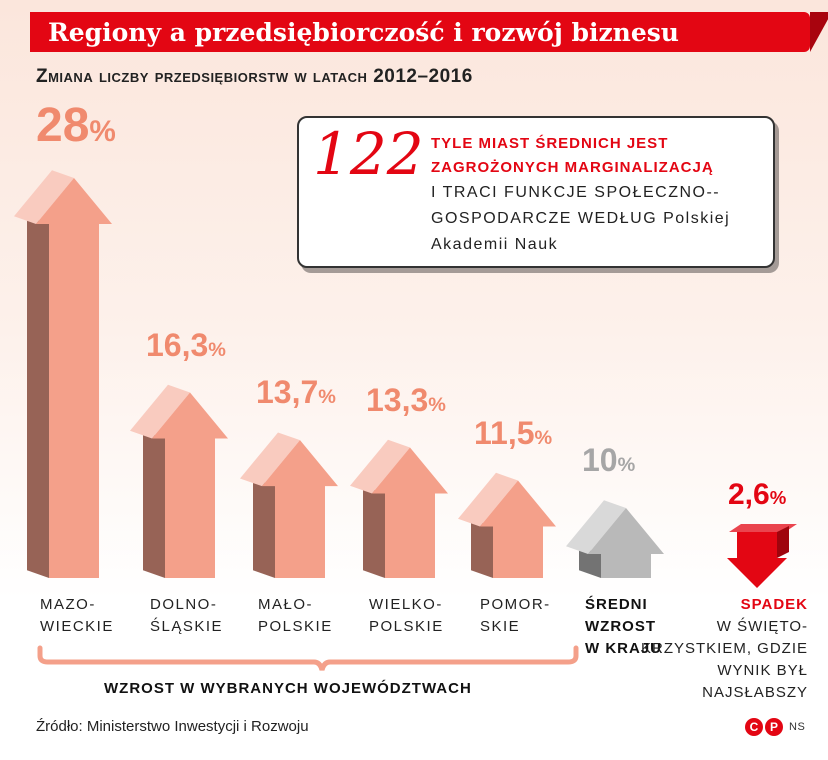 The image size is (828, 760). Describe the element at coordinates (797, 727) in the screenshot. I see `author-initials: NS` at that location.